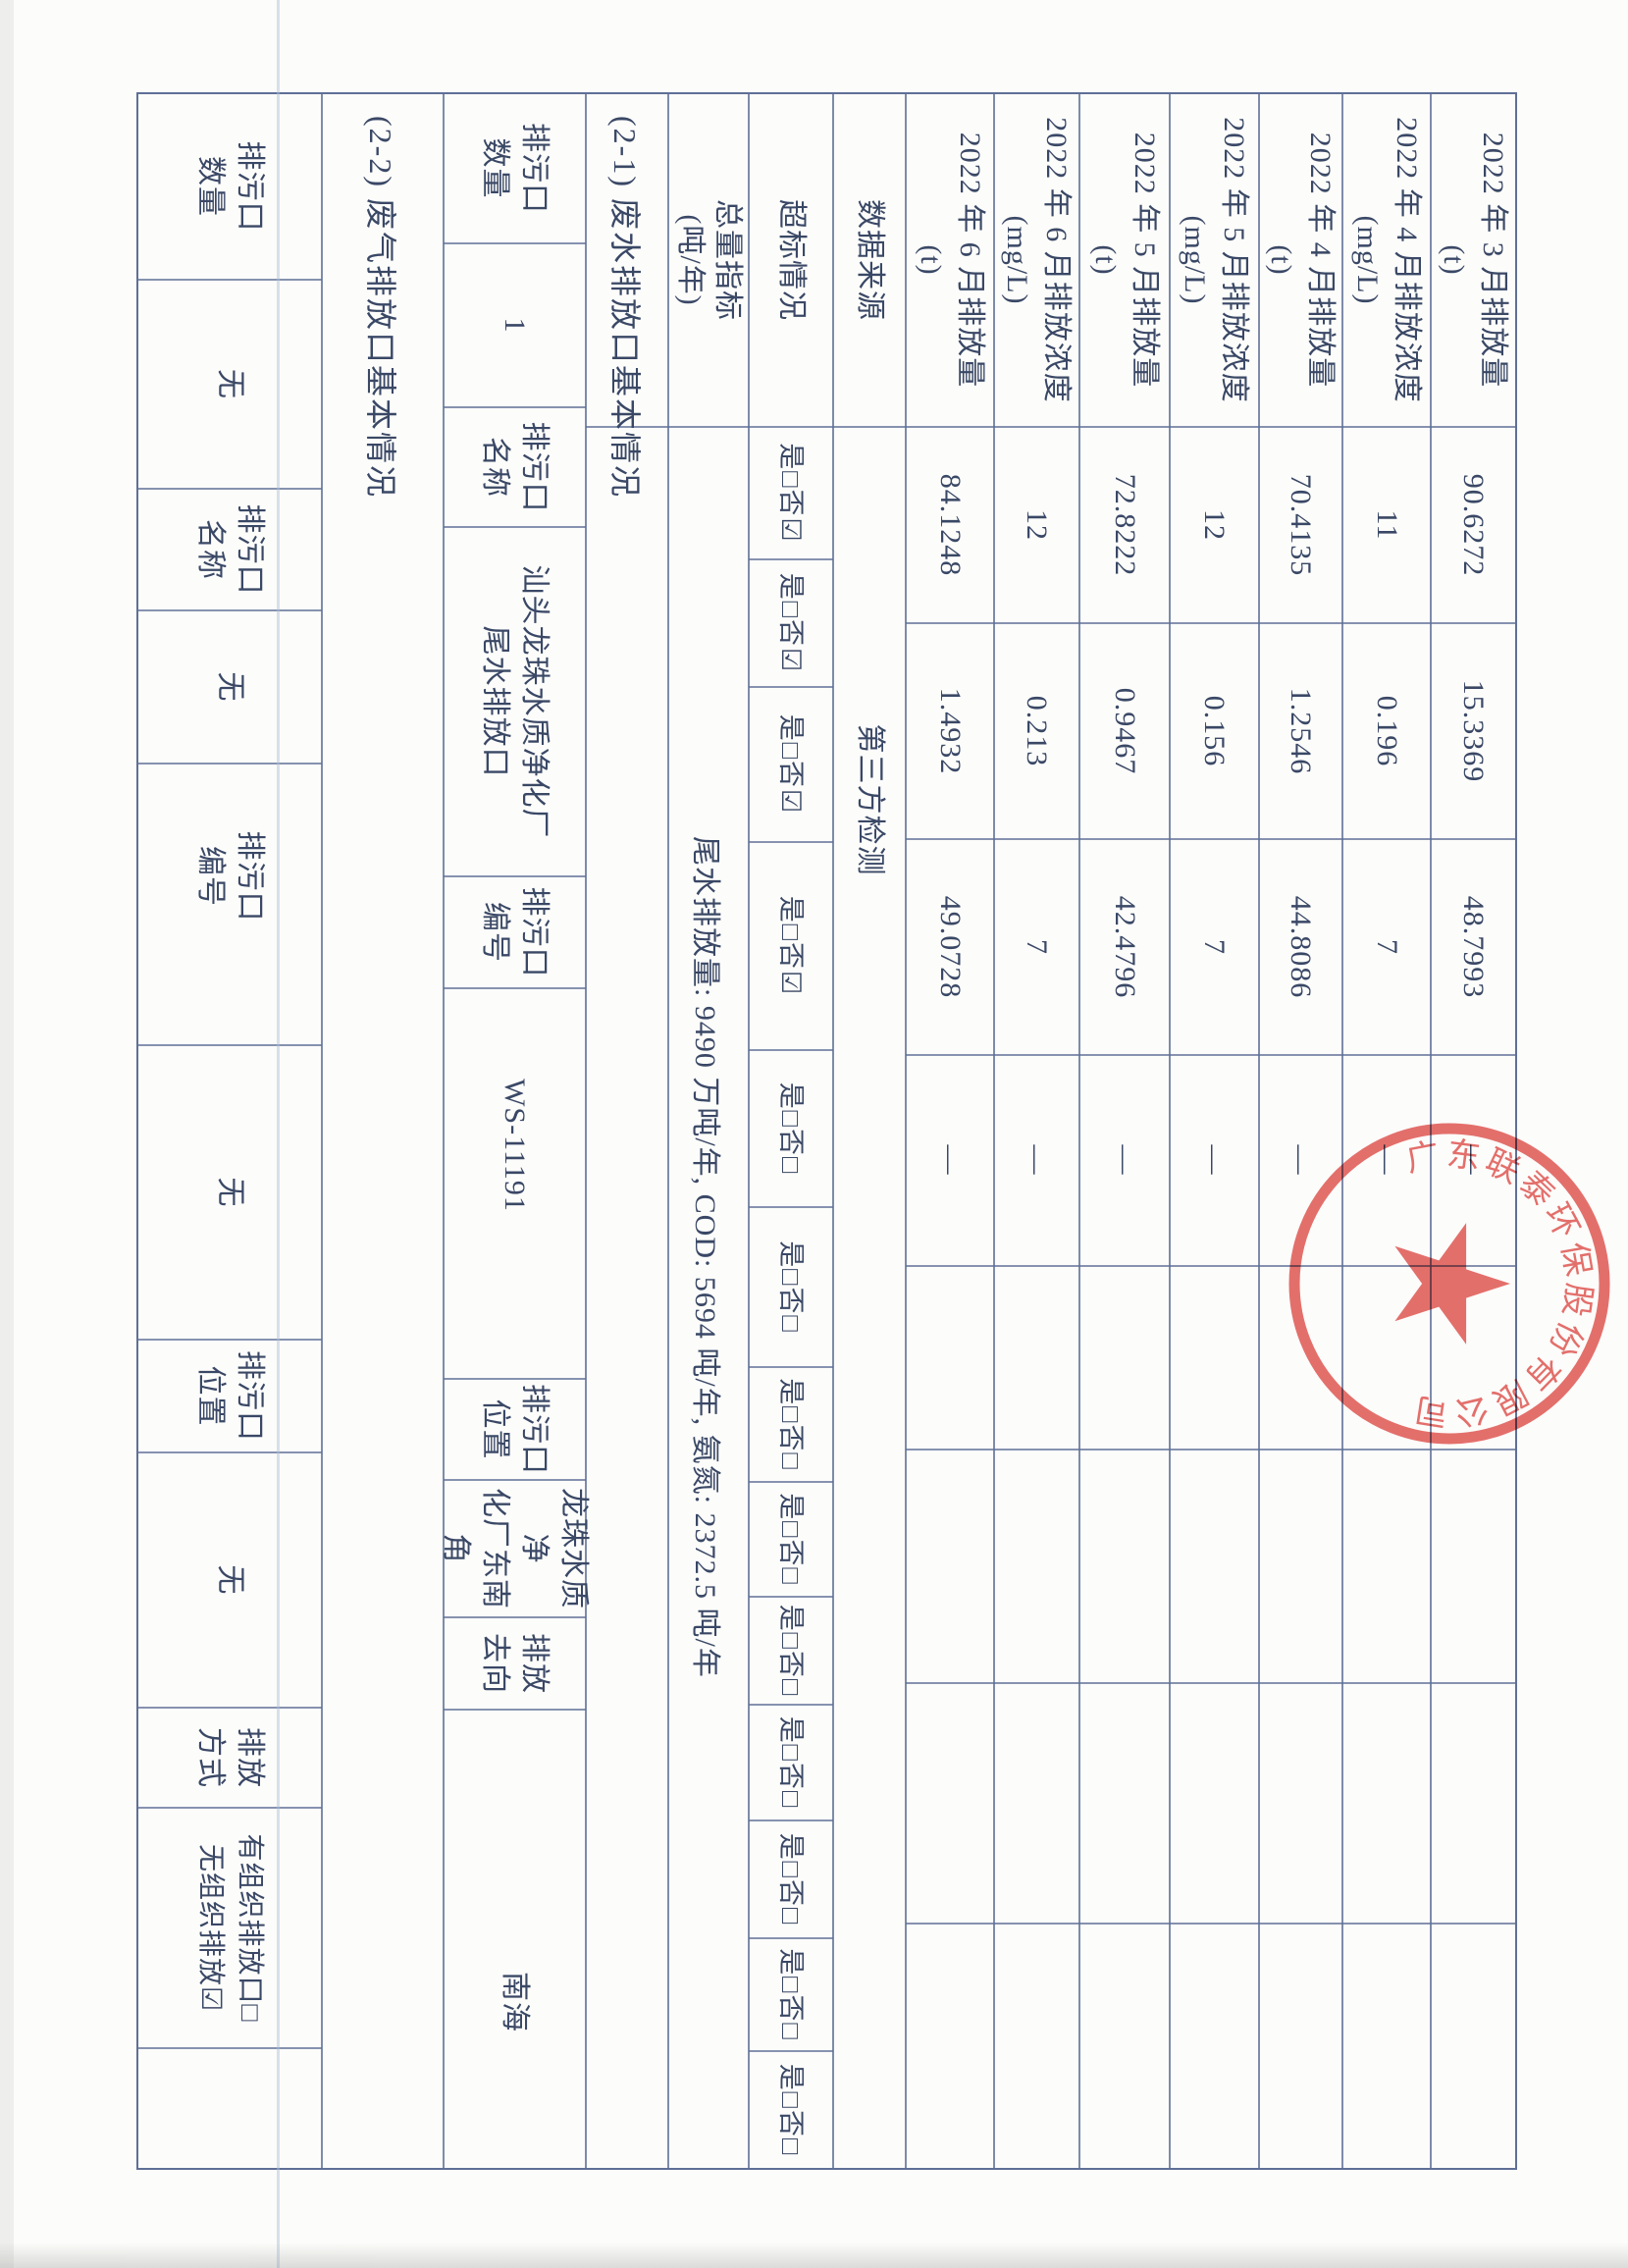  What do you see at coordinates (230, 1192) in the screenshot?
I see `gas-code-value: 无` at bounding box center [230, 1192].